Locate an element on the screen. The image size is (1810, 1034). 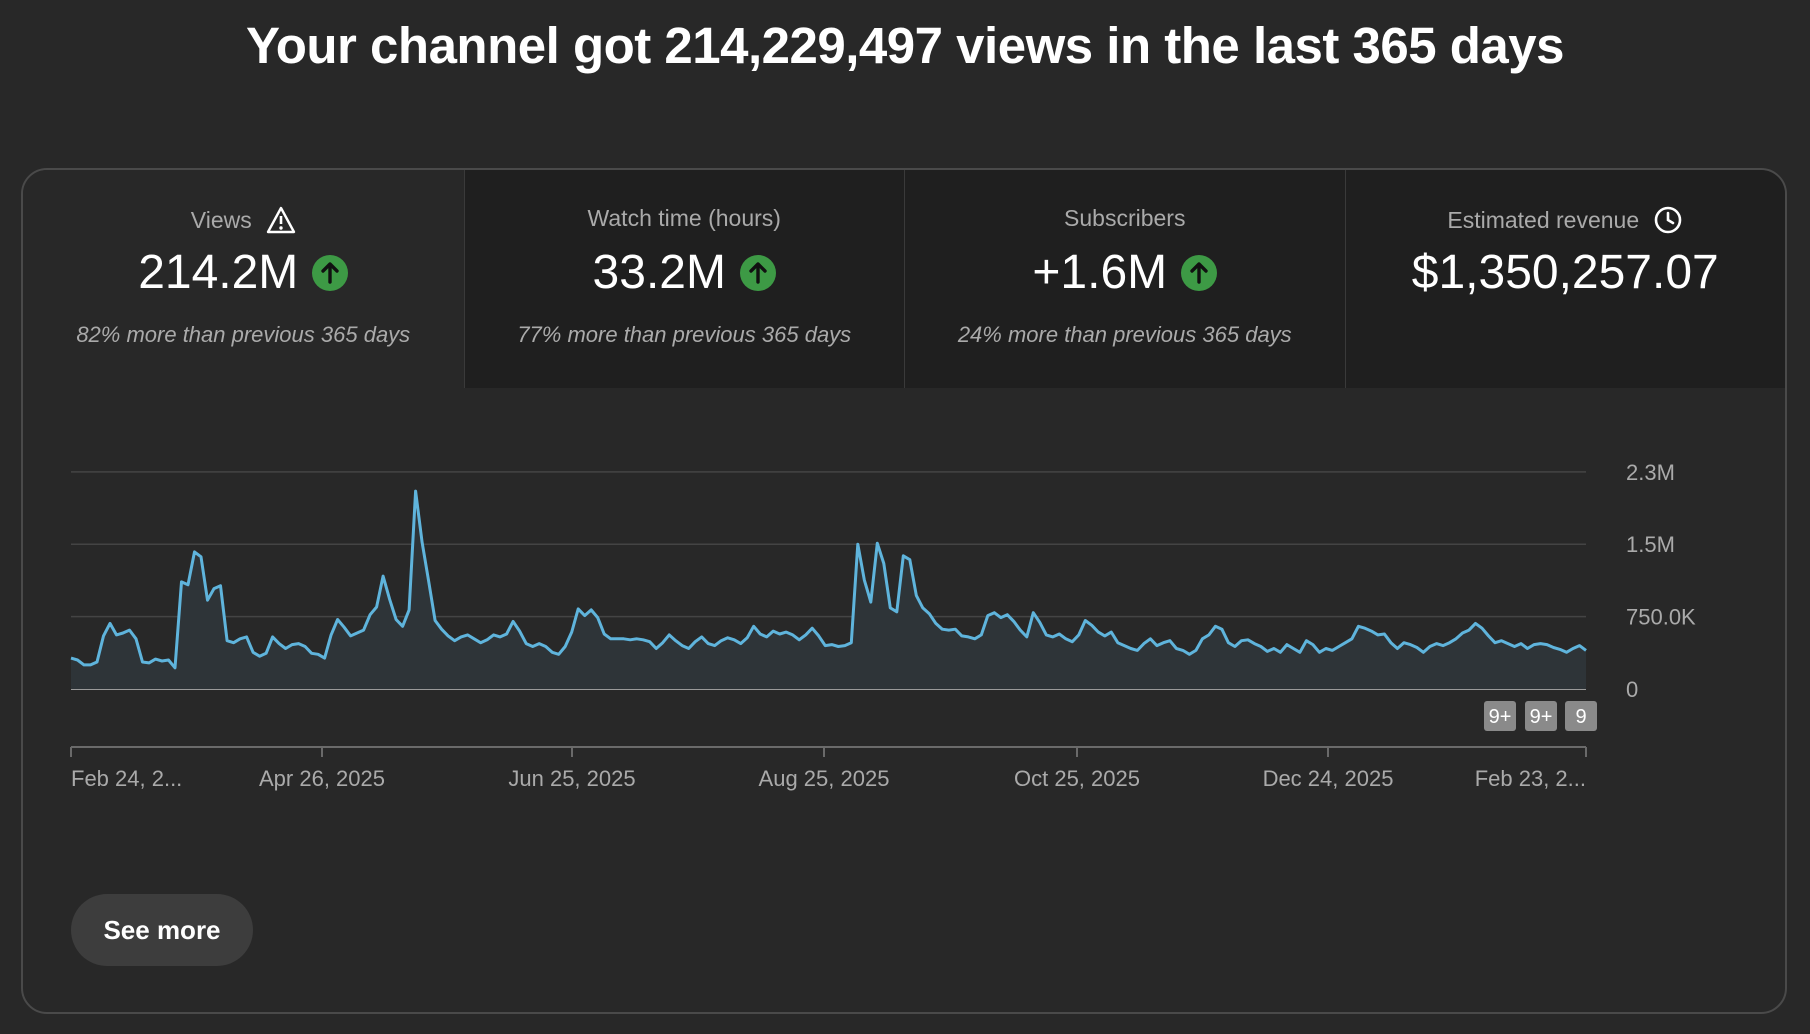
y-tick-label: 1.5M is located at coordinates (1650, 544).